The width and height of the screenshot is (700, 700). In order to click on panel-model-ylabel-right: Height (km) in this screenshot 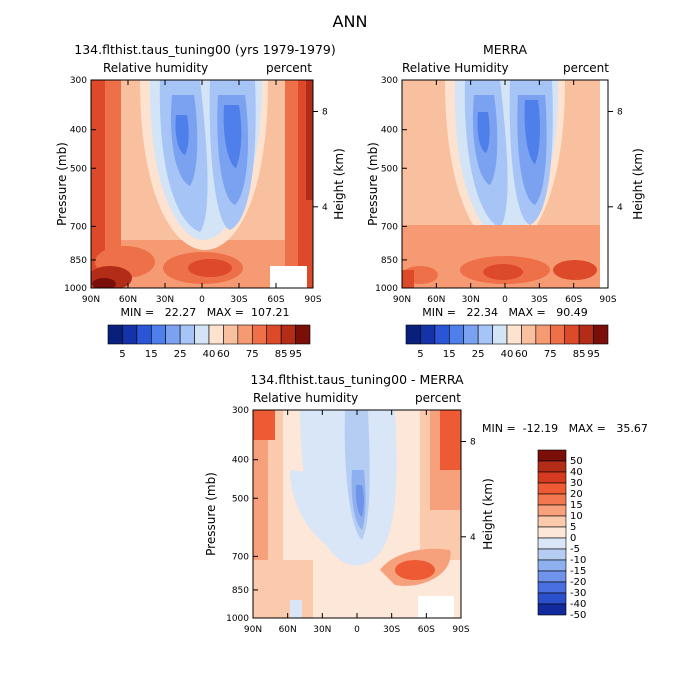, I will do `click(339, 183)`.